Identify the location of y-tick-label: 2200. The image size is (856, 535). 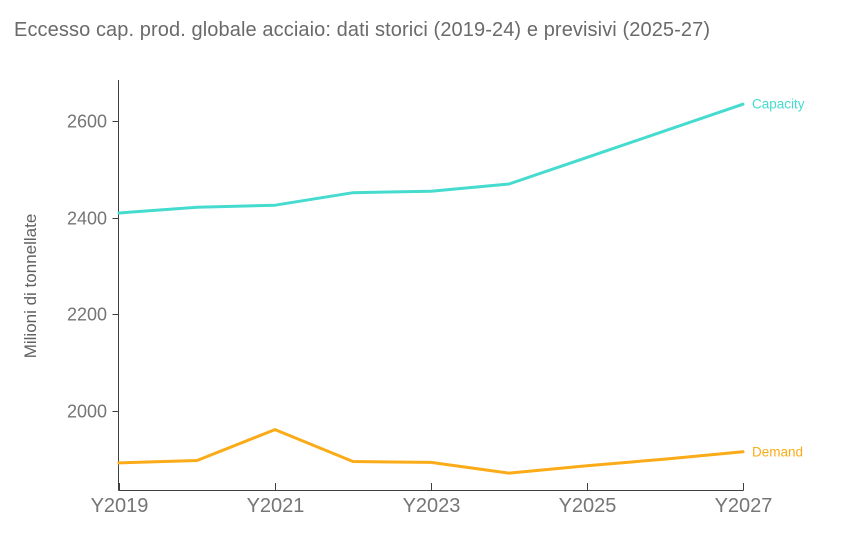
(87, 315).